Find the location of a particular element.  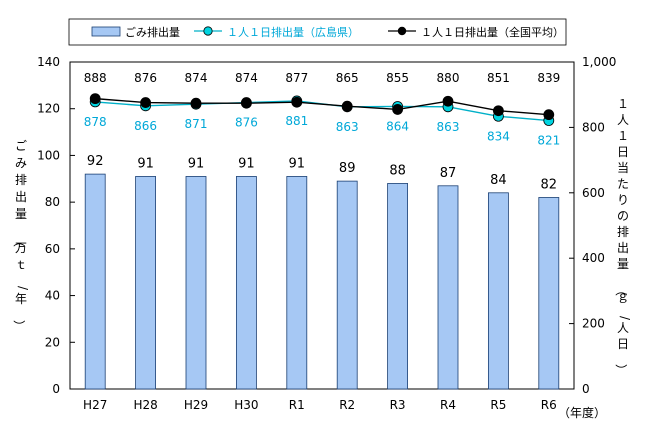

national-value-label: 880 is located at coordinates (448, 78).